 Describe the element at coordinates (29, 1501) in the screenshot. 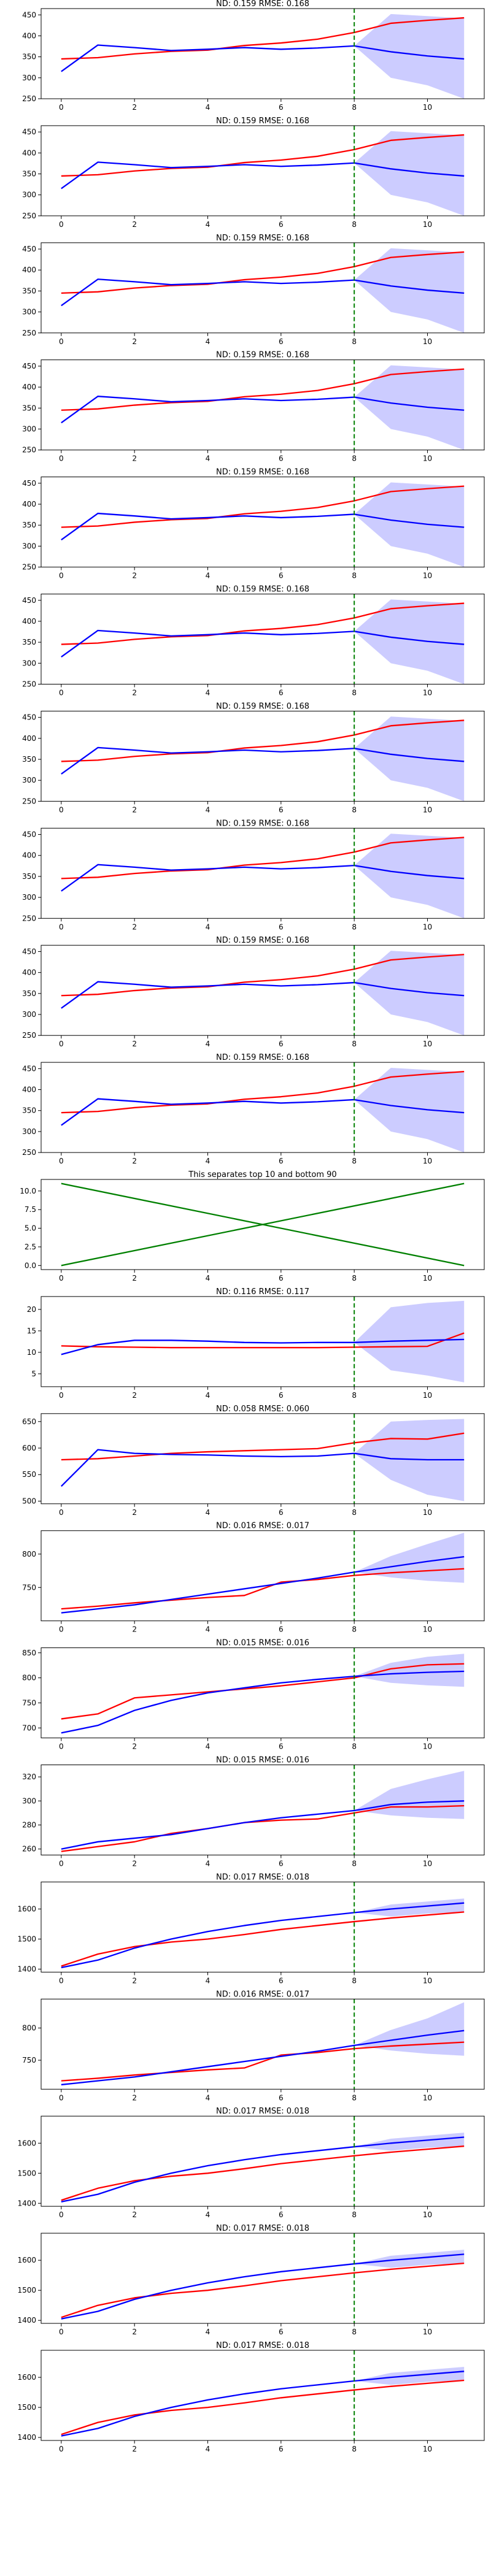

I see `y-tick-label: 500` at that location.